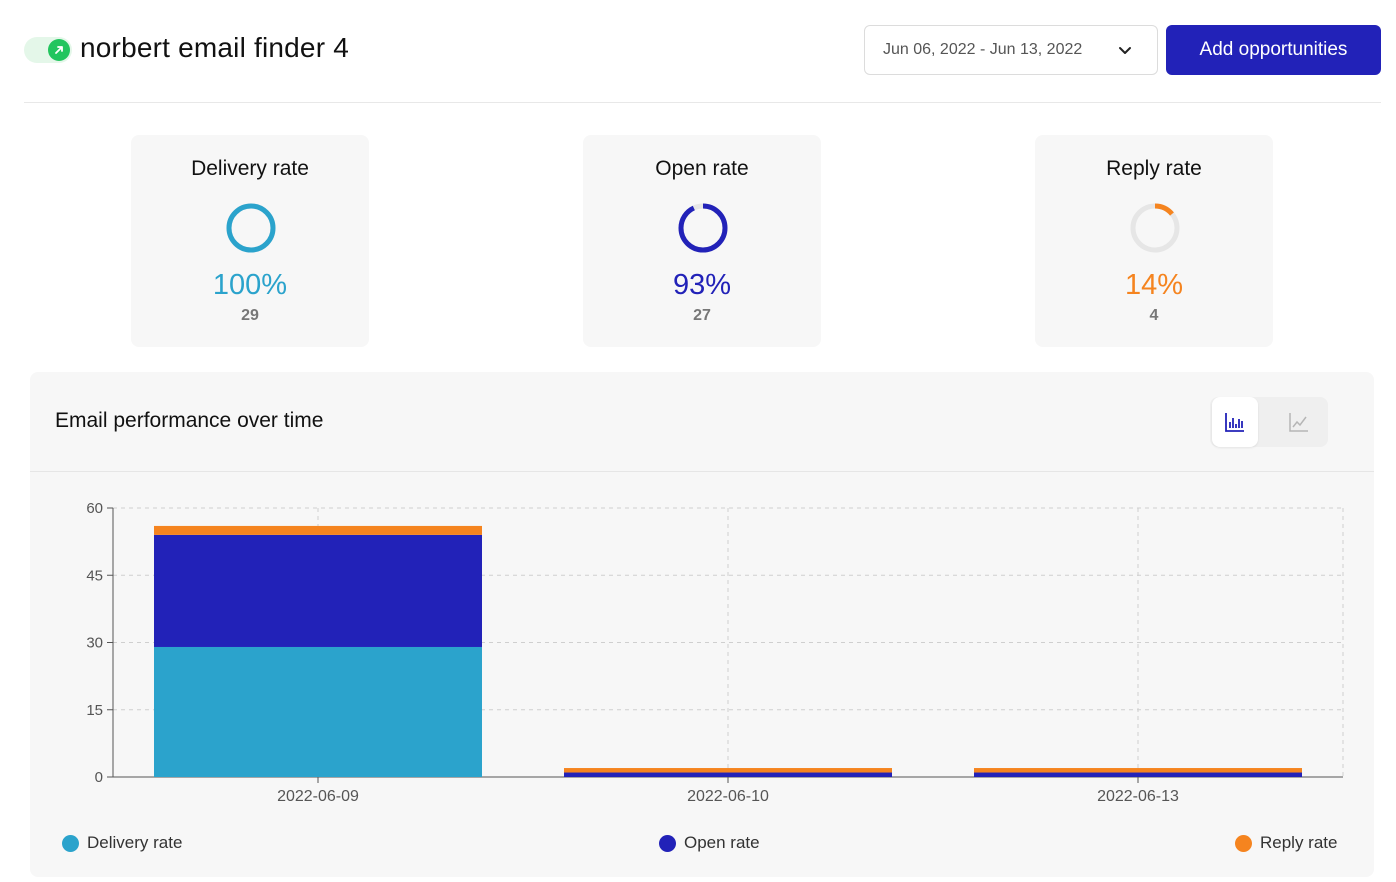 The height and width of the screenshot is (882, 1396). What do you see at coordinates (214, 47) in the screenshot?
I see `page-title: norbert email finder 4` at bounding box center [214, 47].